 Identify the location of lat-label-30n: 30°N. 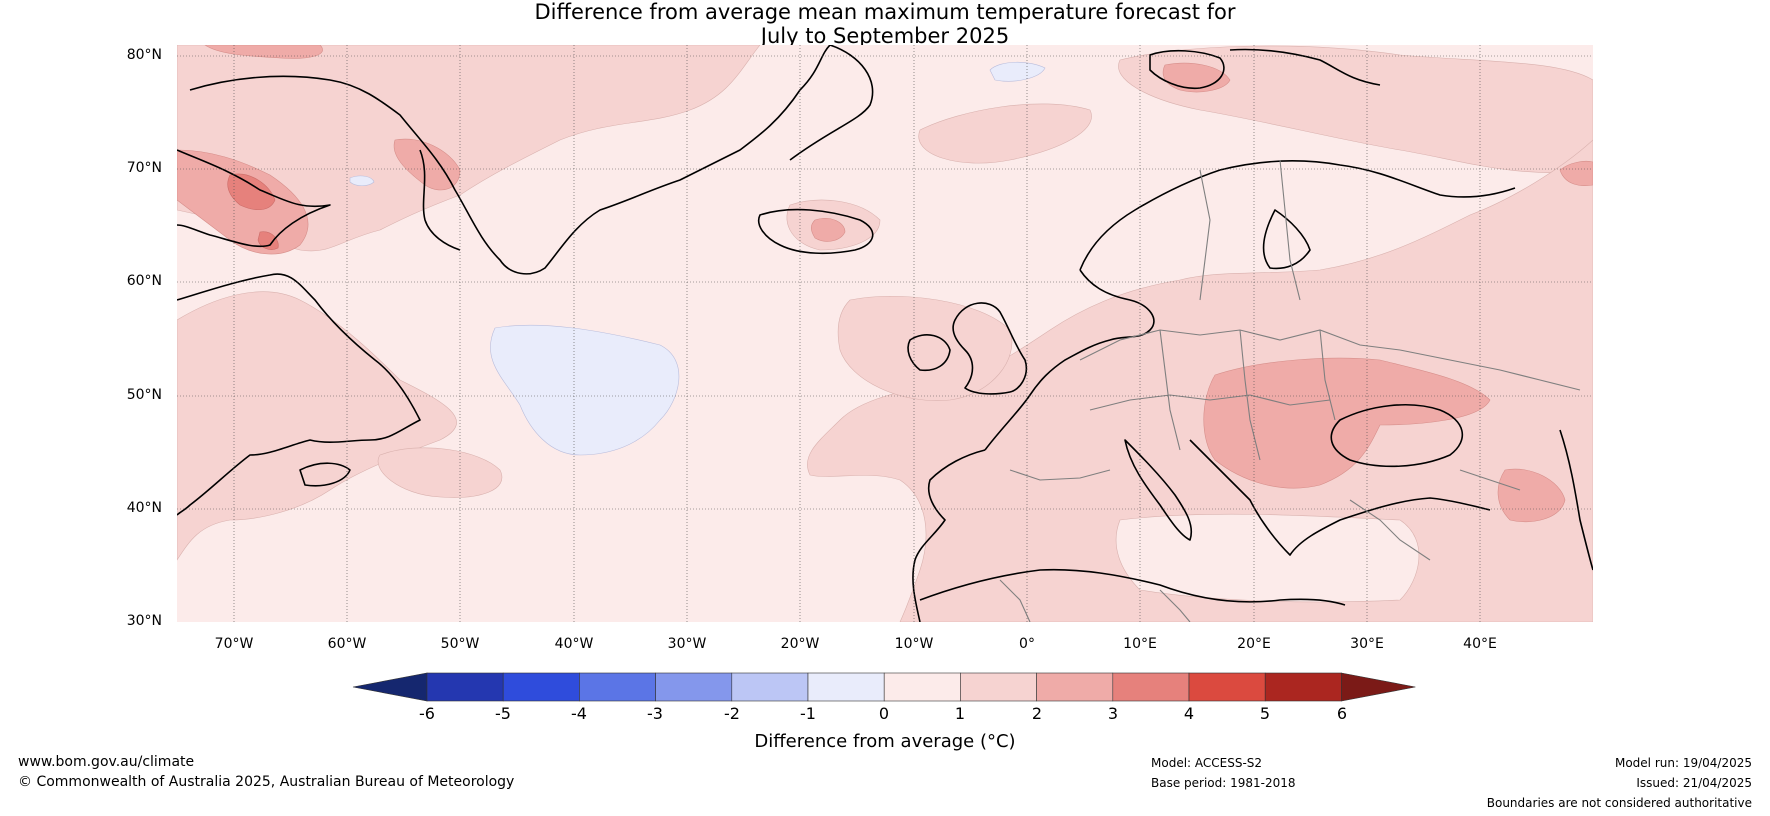
(144, 621).